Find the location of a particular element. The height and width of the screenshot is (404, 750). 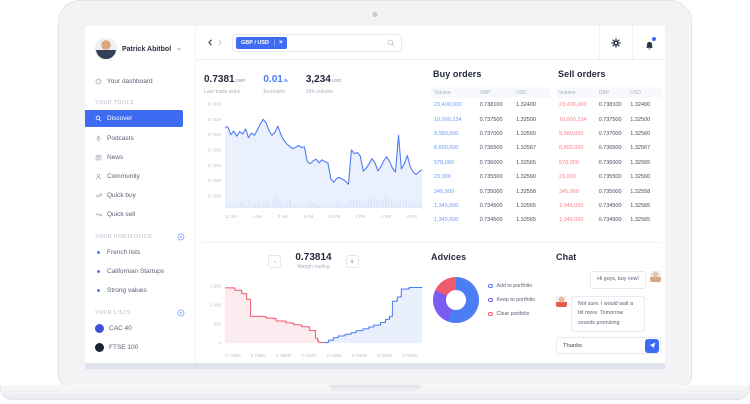

order-usd: 1.32560 is located at coordinates (526, 177).